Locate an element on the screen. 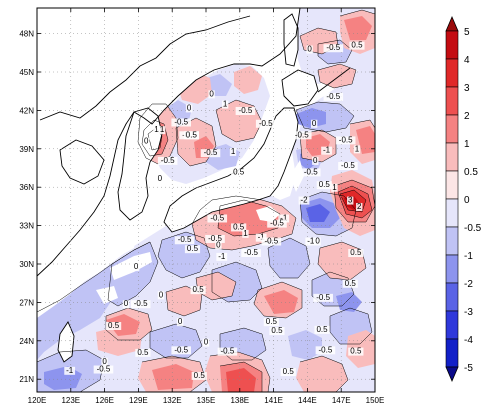 The width and height of the screenshot is (499, 408). colorbar-tick-label: -2 is located at coordinates (468, 284).